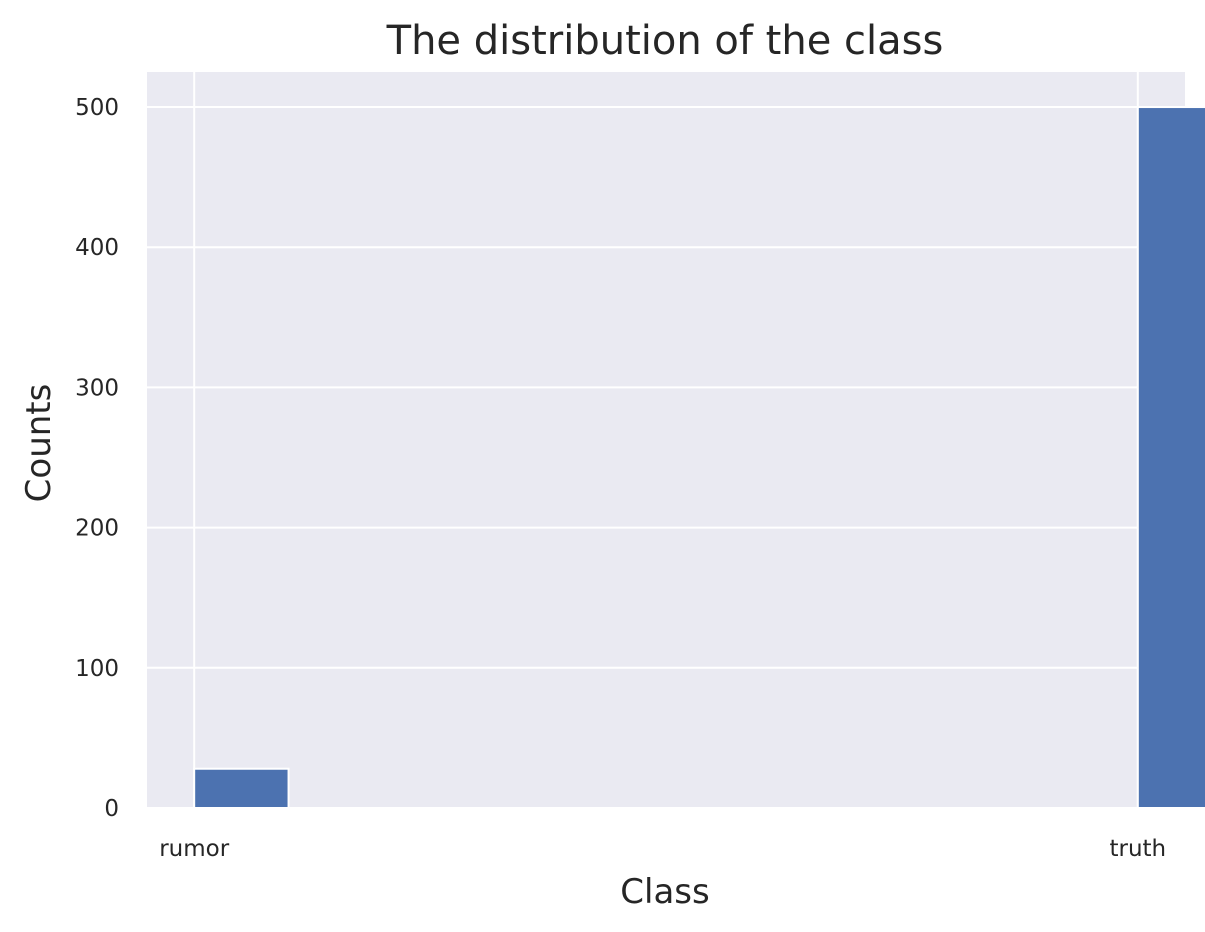 Image resolution: width=1205 pixels, height=932 pixels. Describe the element at coordinates (241, 788) in the screenshot. I see `bar-rumor` at that location.